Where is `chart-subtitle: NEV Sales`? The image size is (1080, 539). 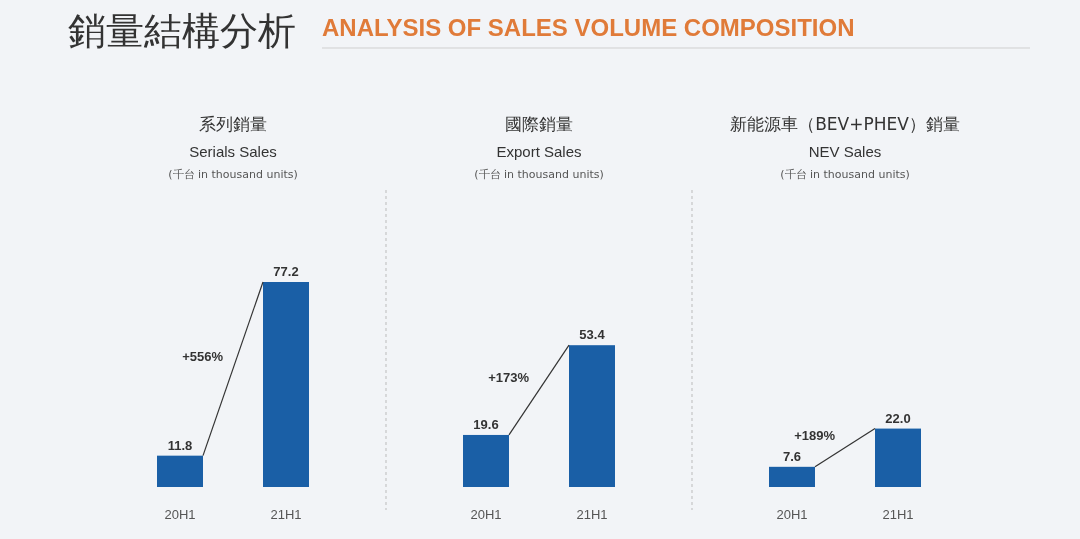
chart-subtitle: NEV Sales is located at coordinates (845, 151).